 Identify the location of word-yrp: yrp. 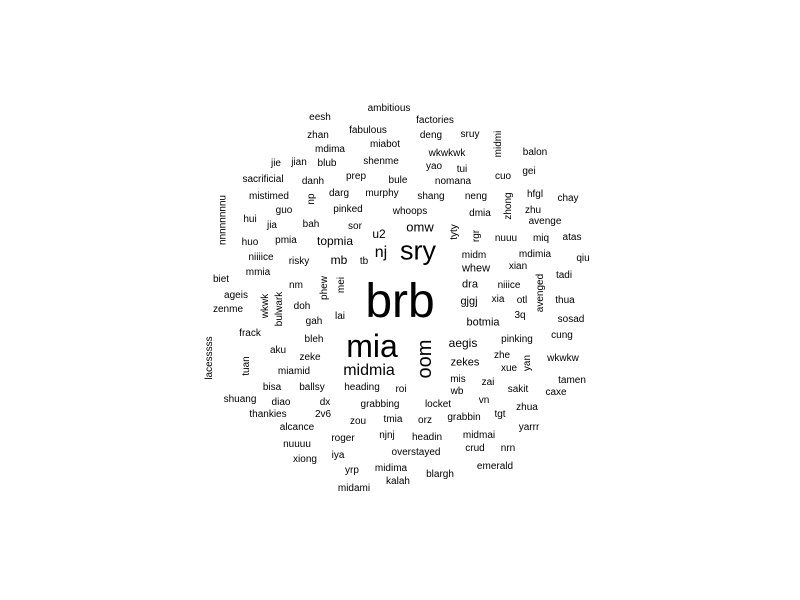
(352, 470).